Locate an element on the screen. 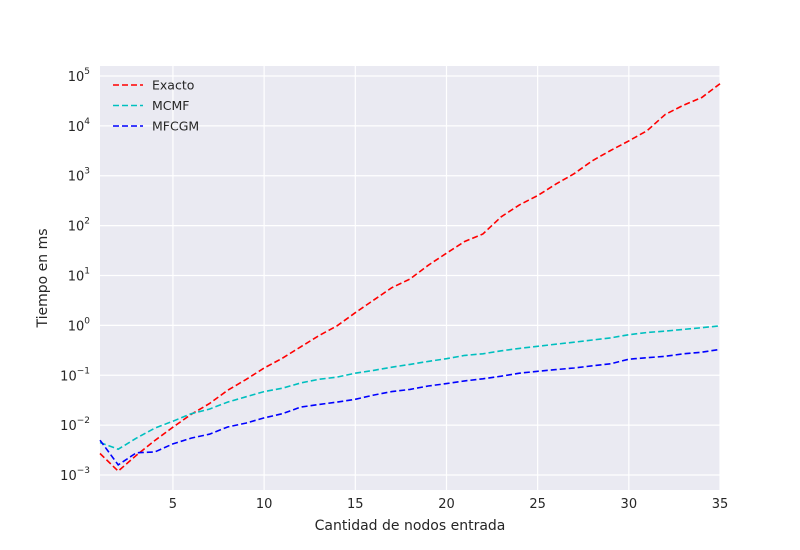 The height and width of the screenshot is (550, 800). legend-label-mfcgm: MFCGM is located at coordinates (175, 126).